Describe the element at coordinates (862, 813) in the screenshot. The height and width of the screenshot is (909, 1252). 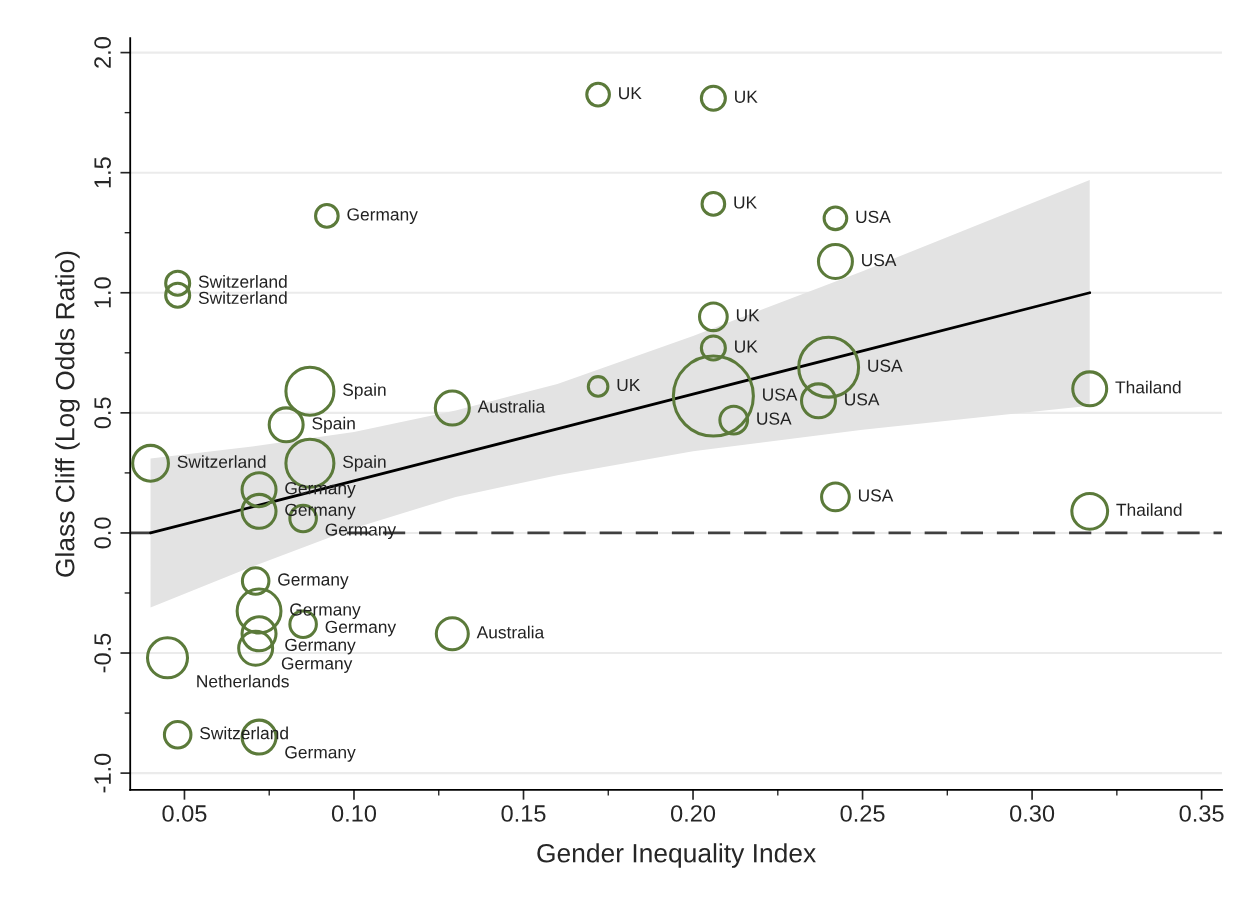
I see `x-tick-label: 0.25` at that location.